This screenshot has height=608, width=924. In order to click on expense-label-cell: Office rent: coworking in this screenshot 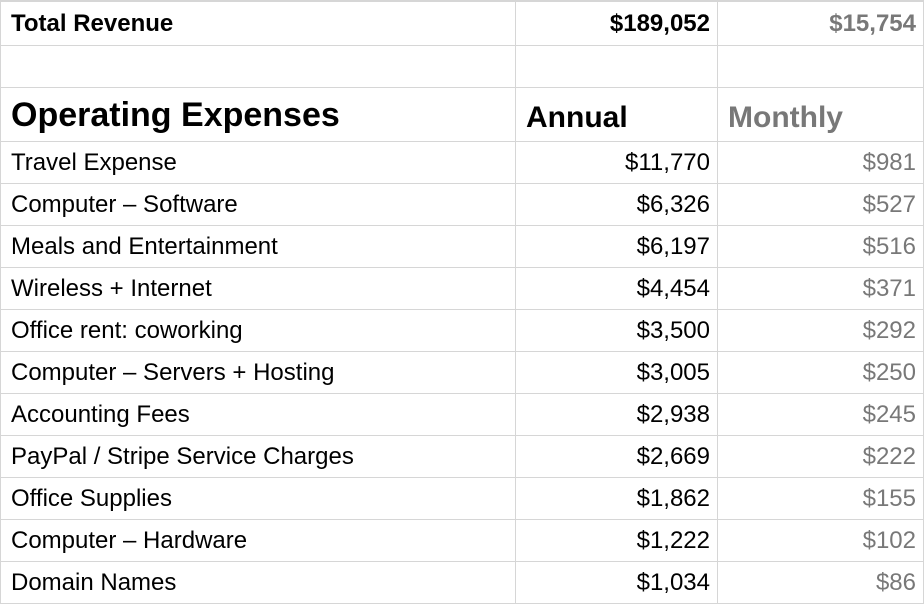, I will do `click(258, 331)`.